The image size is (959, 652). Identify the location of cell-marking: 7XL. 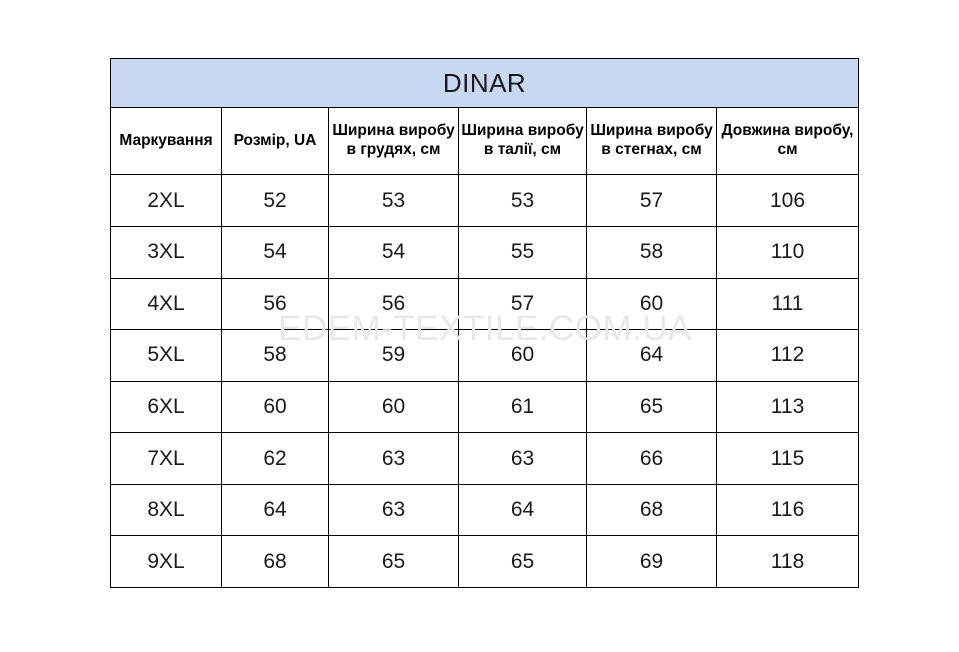
(166, 458).